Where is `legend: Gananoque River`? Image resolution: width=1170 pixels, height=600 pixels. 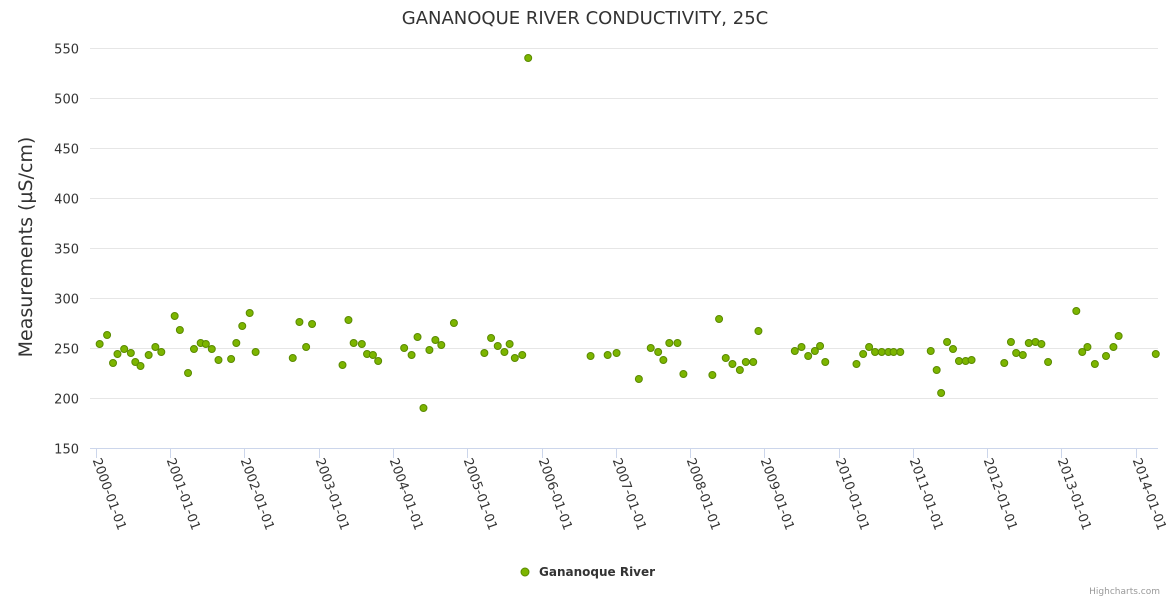
legend: Gananoque River is located at coordinates (587, 572).